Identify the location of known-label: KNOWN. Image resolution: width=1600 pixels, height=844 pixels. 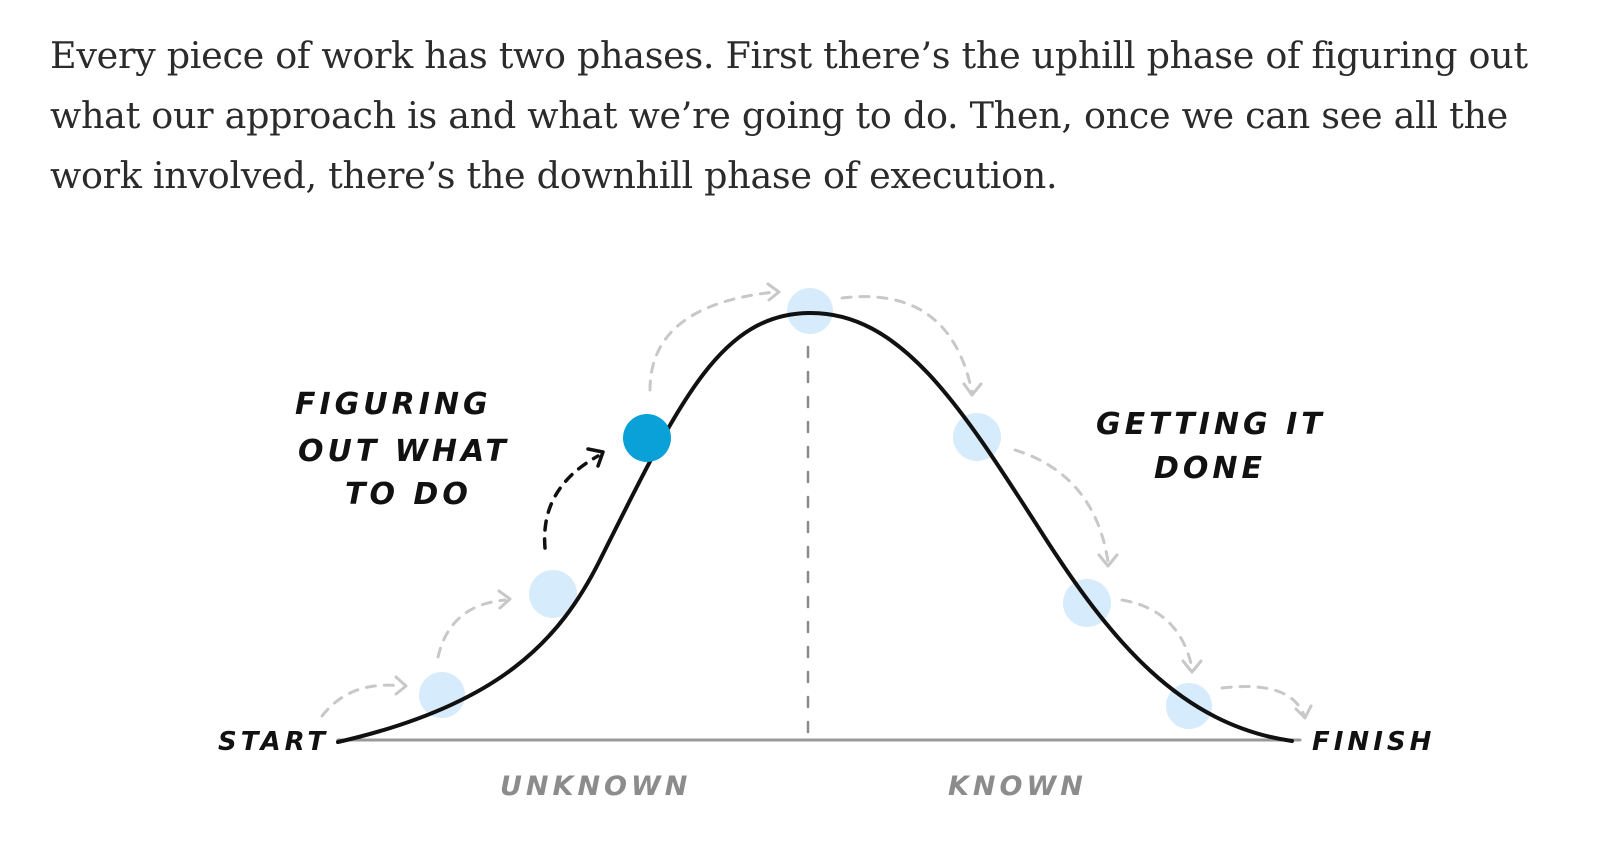
(1017, 786).